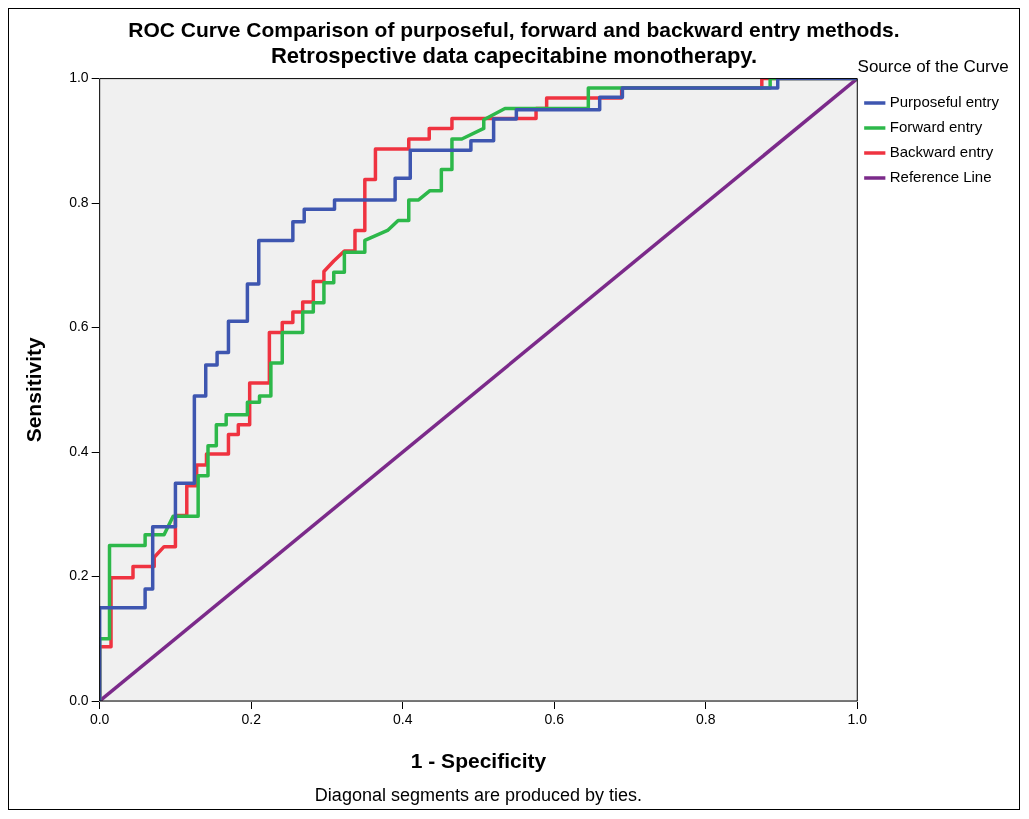 This screenshot has height=819, width=1029. What do you see at coordinates (478, 795) in the screenshot?
I see `text: Diagonal segments are produced by ties.` at bounding box center [478, 795].